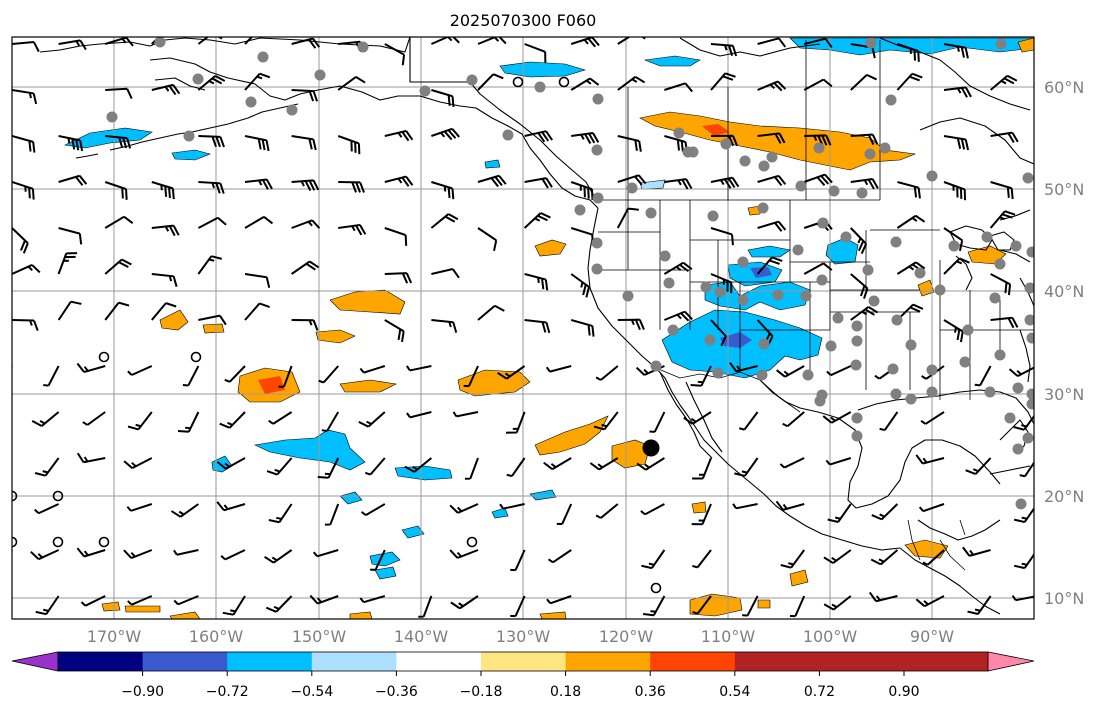 The width and height of the screenshot is (1105, 712). Describe the element at coordinates (319, 636) in the screenshot. I see `lon-label: 150°W` at that location.